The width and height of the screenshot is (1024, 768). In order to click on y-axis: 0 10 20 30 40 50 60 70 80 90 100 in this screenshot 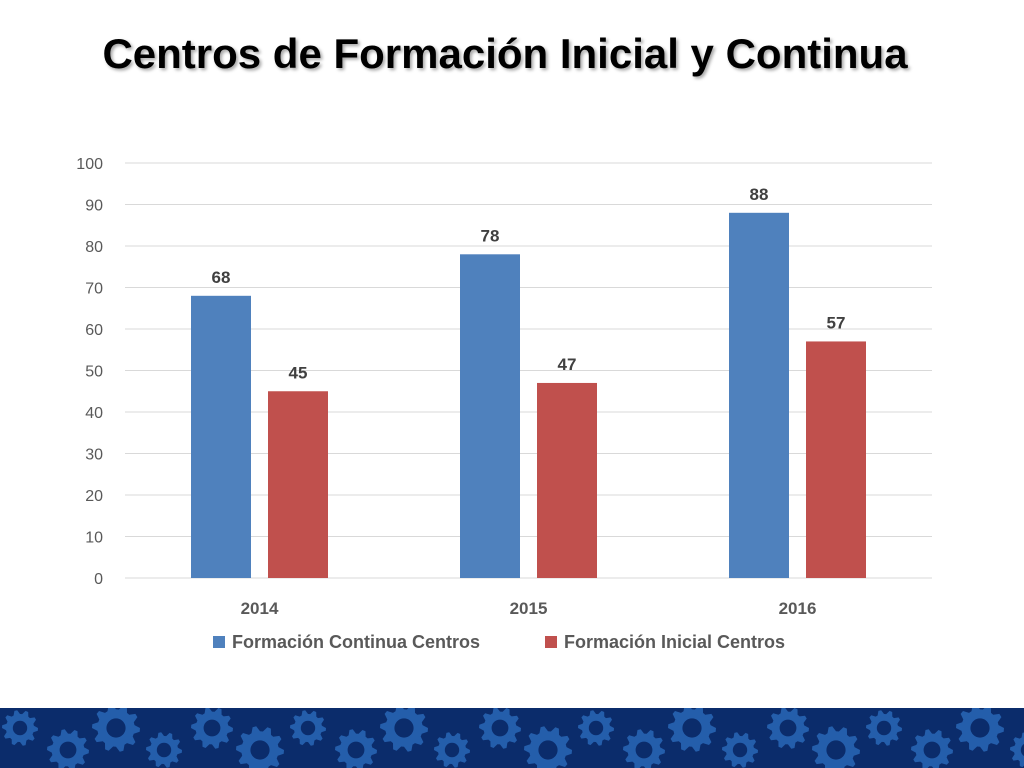, I will do `click(89, 372)`.